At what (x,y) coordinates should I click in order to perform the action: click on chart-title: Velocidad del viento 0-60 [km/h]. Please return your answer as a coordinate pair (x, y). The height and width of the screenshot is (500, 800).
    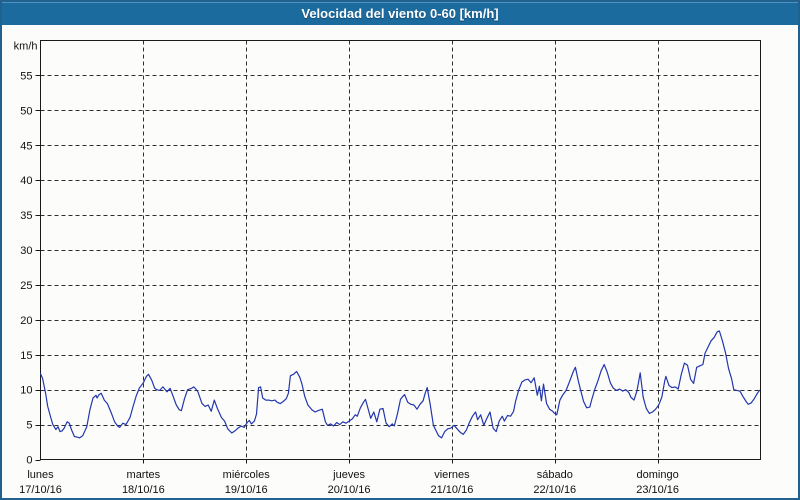
    Looking at the image, I should click on (400, 13).